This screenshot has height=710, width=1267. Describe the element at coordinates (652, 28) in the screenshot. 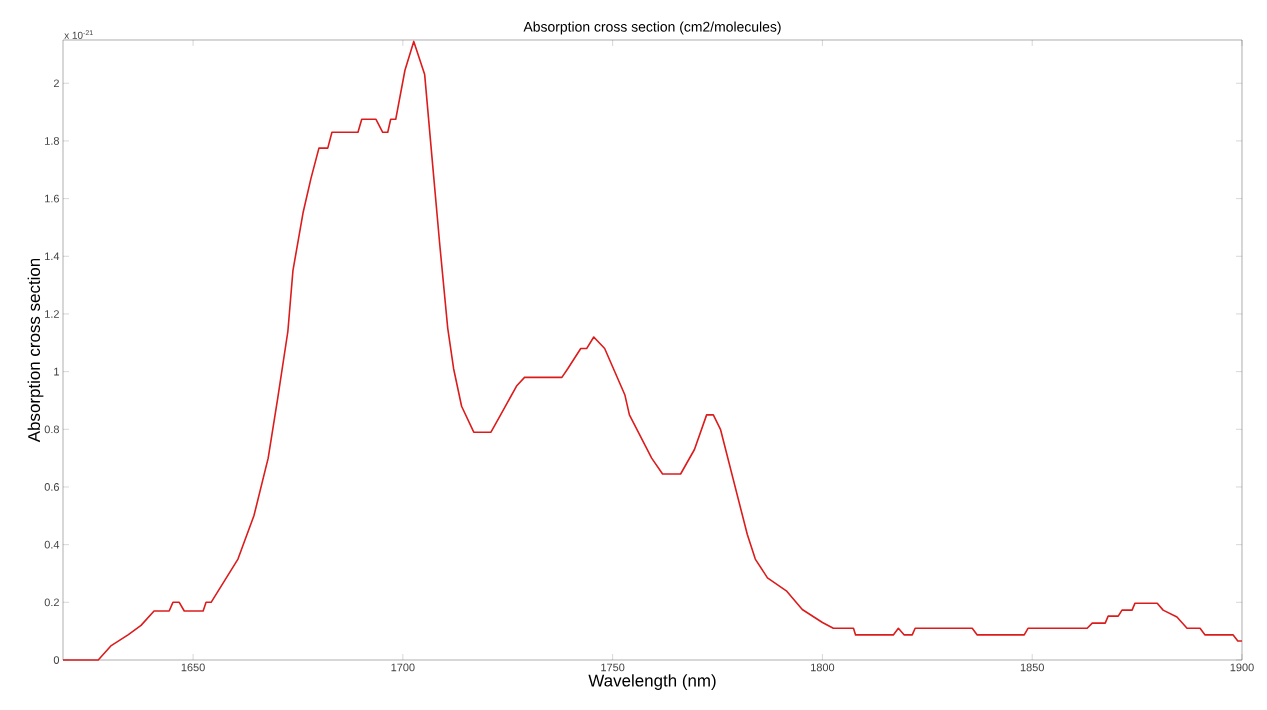

I see `chart-title: Absorption cross section (cm2/molecules)` at that location.